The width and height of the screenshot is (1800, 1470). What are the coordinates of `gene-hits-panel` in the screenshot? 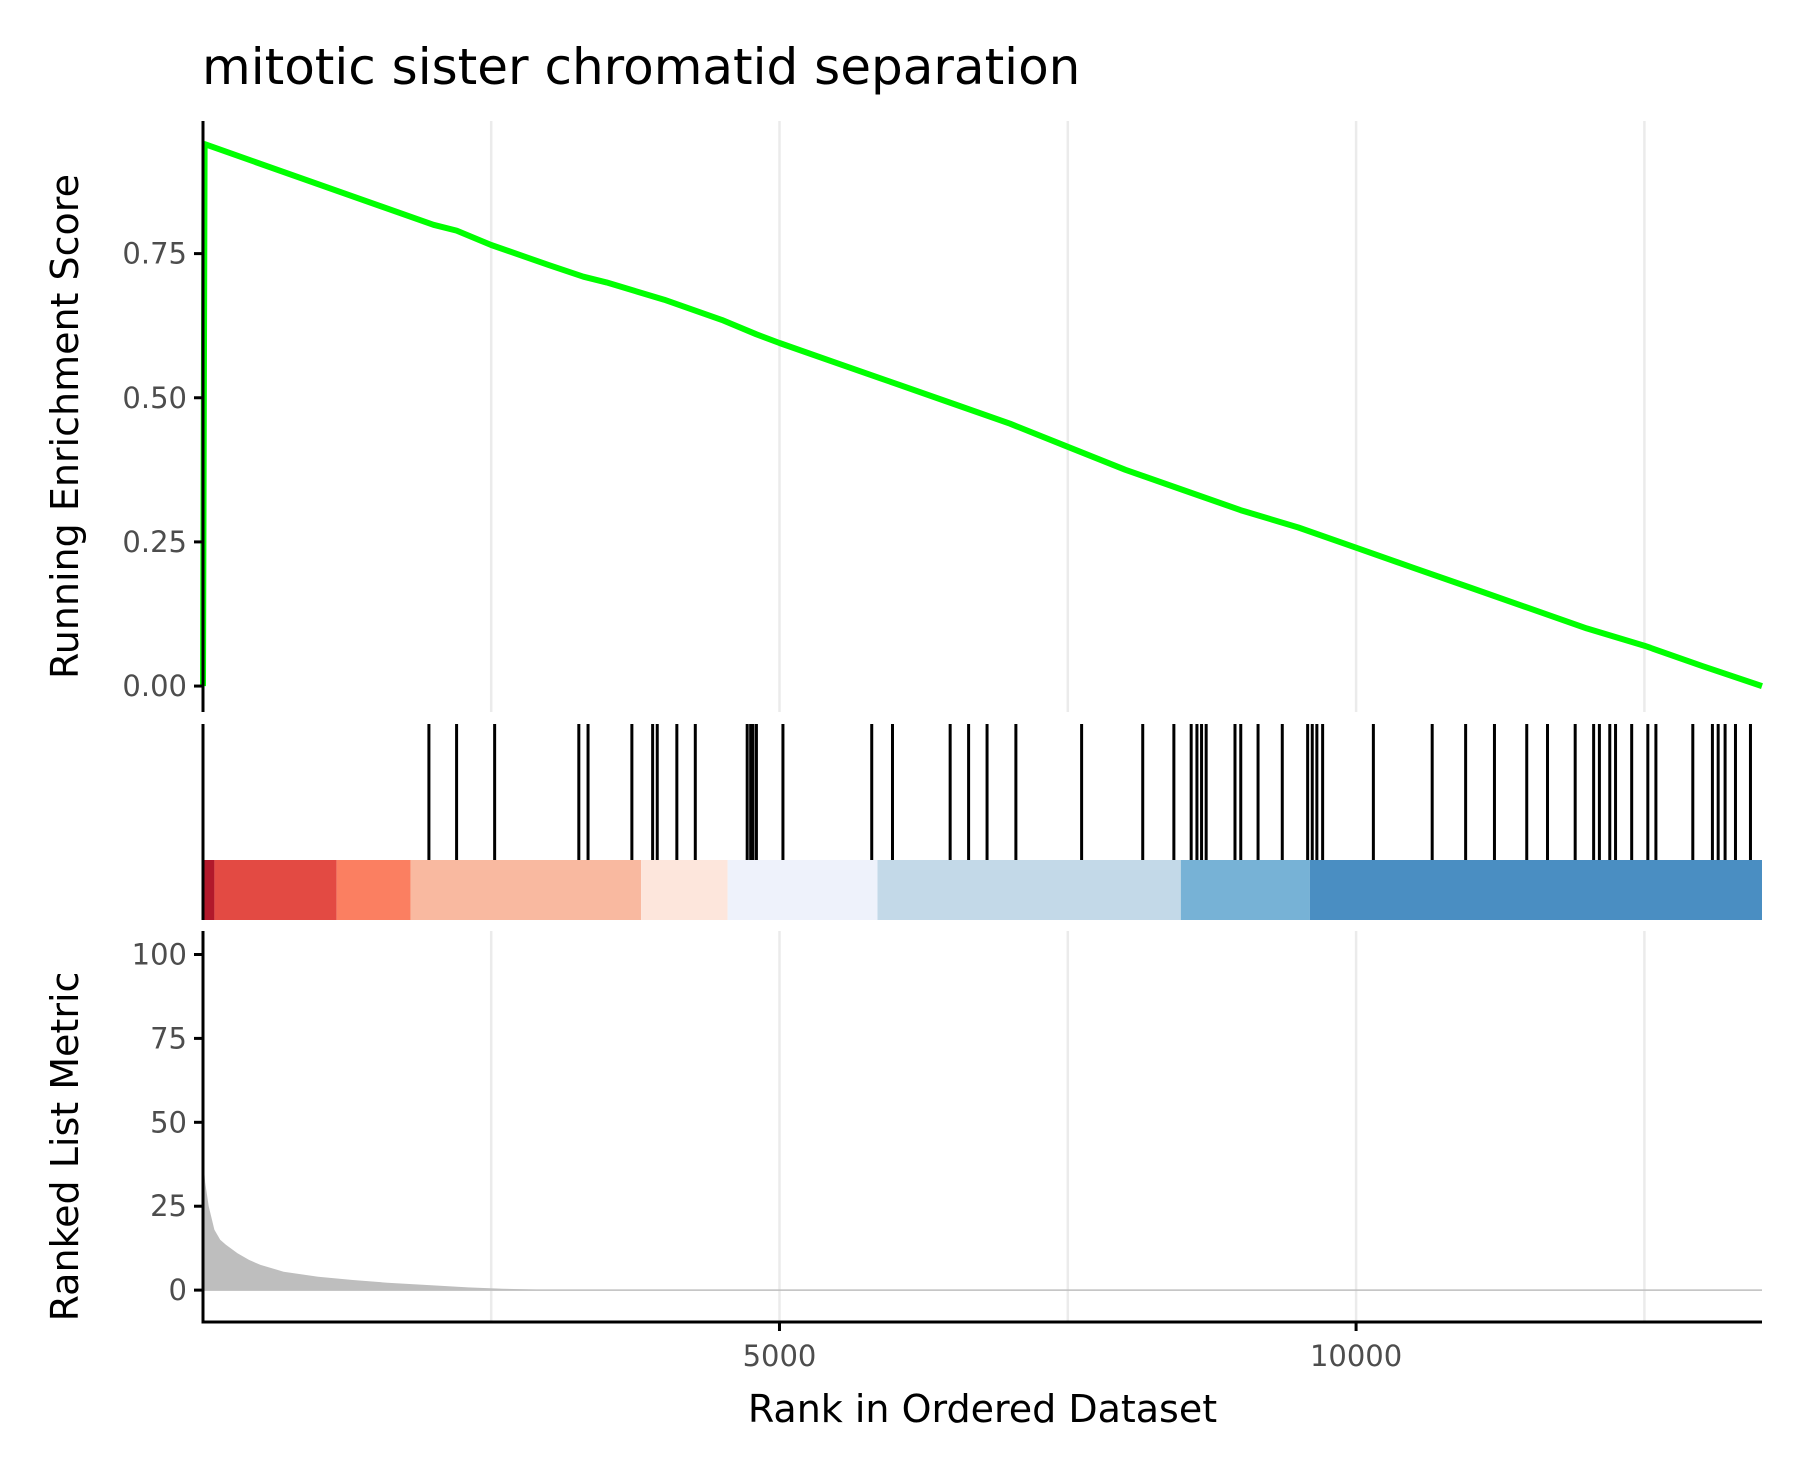 It's located at (981, 822).